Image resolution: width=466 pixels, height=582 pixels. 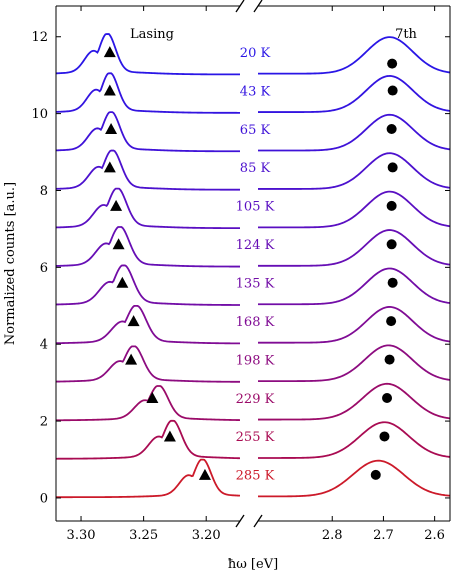 What do you see at coordinates (44, 191) in the screenshot?
I see `y-tick-label-4: 8` at bounding box center [44, 191].